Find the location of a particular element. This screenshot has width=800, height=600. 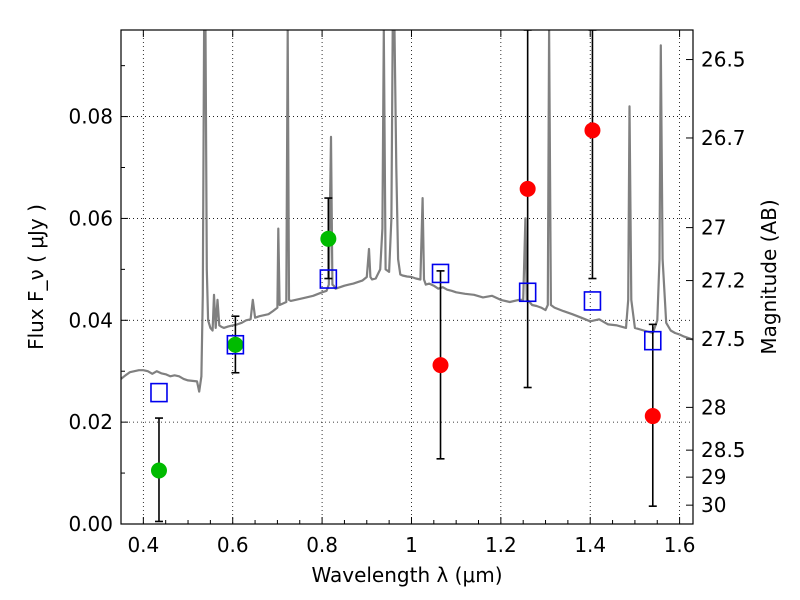

y-tick-label: 0.06 is located at coordinates (90, 218).